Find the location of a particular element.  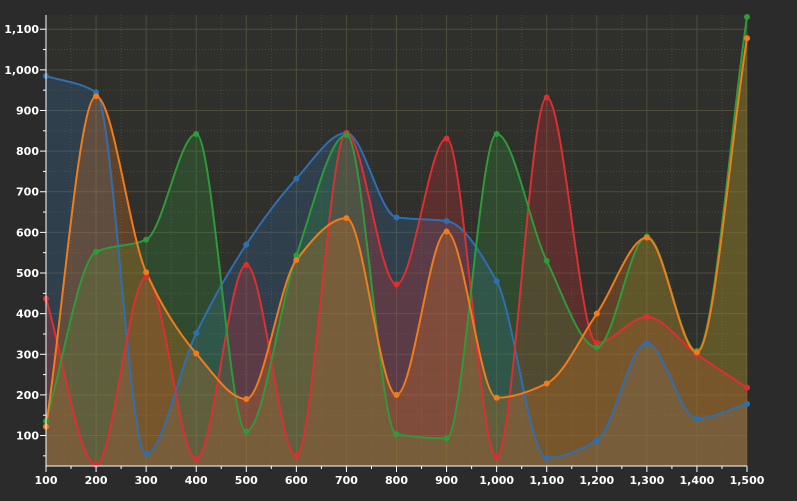

y-tick-label: 900 is located at coordinates (27, 110).